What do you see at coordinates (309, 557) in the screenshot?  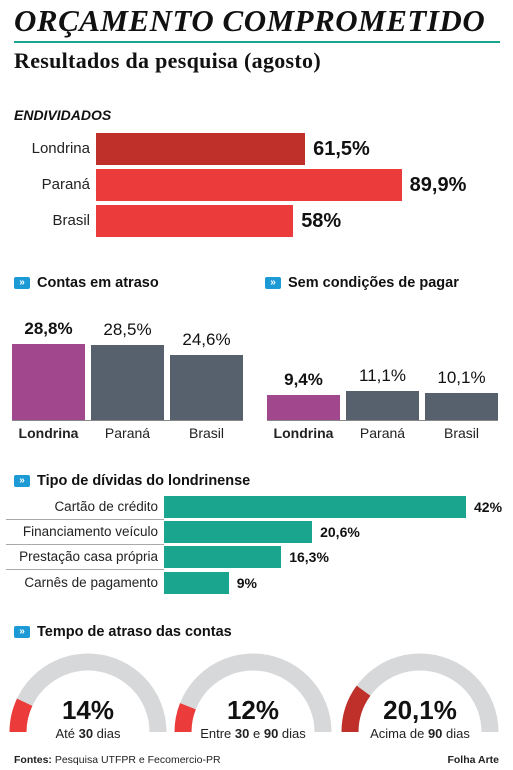 I see `bar-value-label: 16,3%` at bounding box center [309, 557].